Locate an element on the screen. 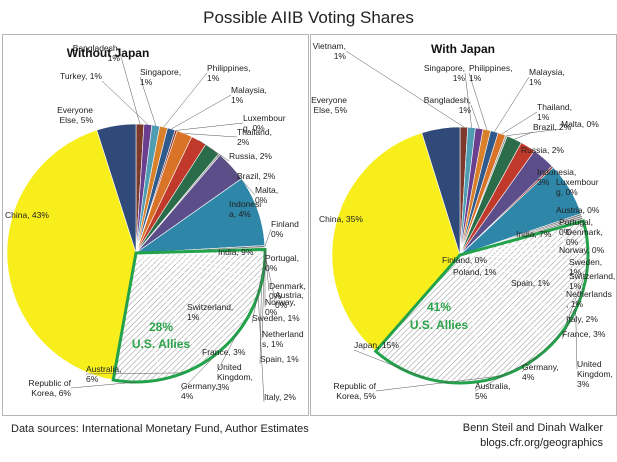 This screenshot has height=462, width=617. us-allies-share: 28% is located at coordinates (161, 327).